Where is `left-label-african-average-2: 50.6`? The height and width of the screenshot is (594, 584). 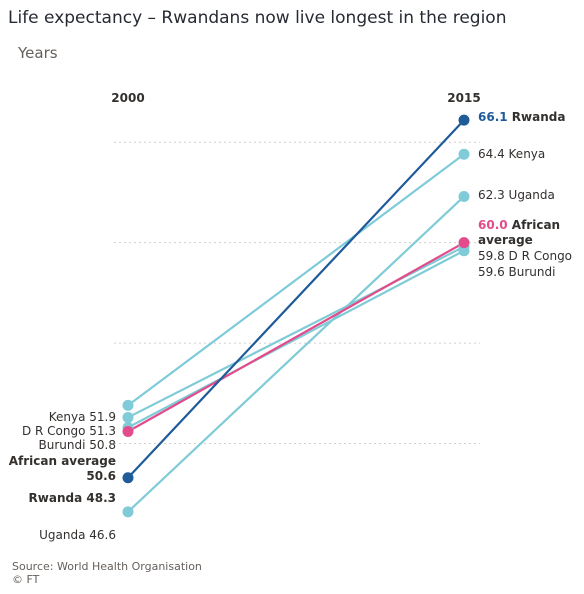 left-label-african-average-2: 50.6 is located at coordinates (101, 476).